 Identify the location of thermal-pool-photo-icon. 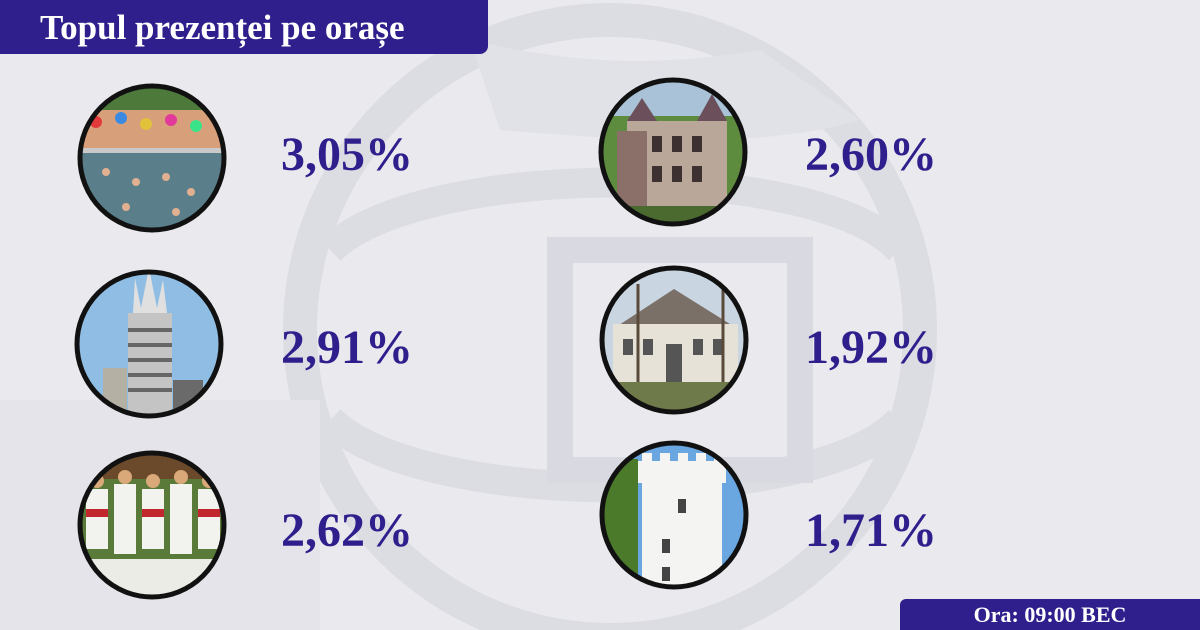
(152, 158).